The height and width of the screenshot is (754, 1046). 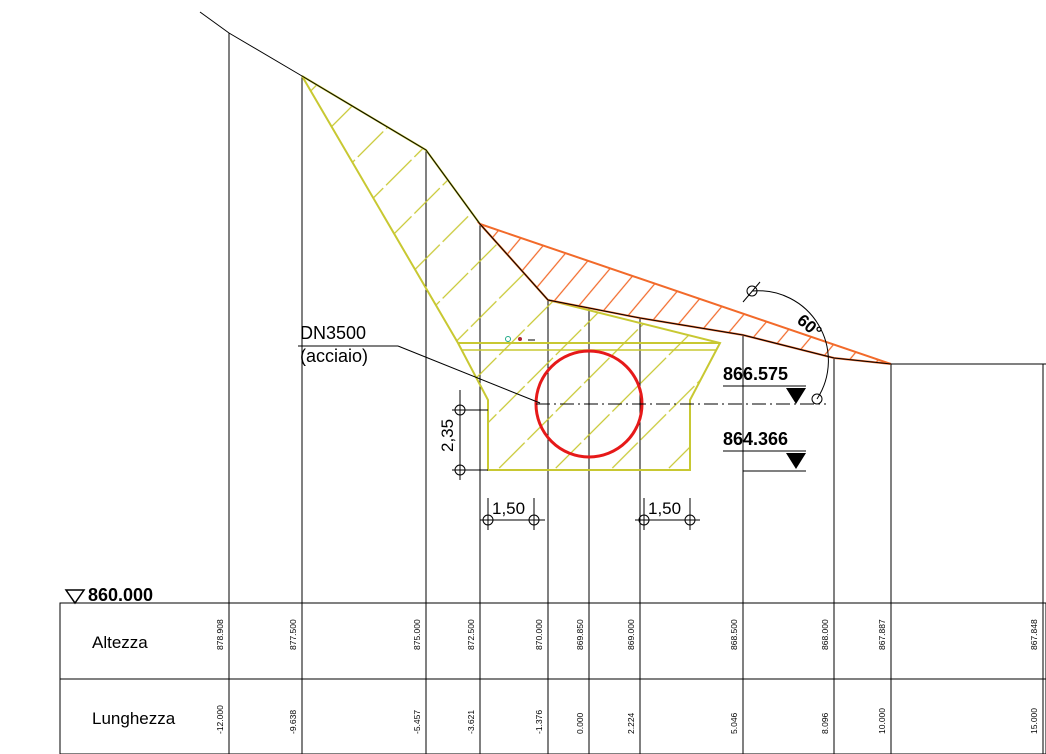 I want to click on height-value: 875.000, so click(x=417, y=634).